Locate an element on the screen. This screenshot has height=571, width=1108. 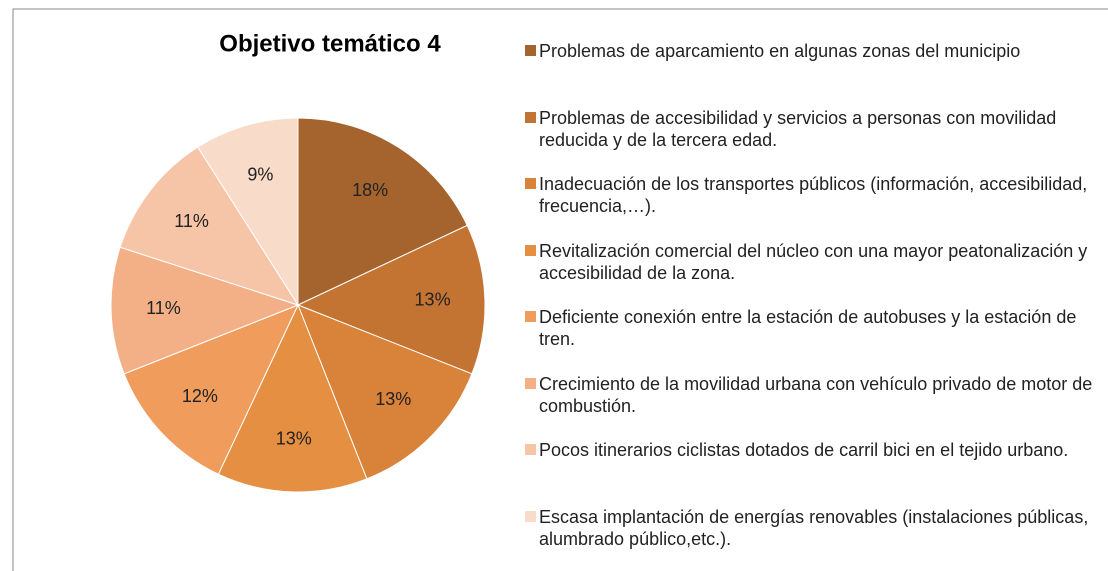
chart-title: Objetivo temático 4 is located at coordinates (330, 43).